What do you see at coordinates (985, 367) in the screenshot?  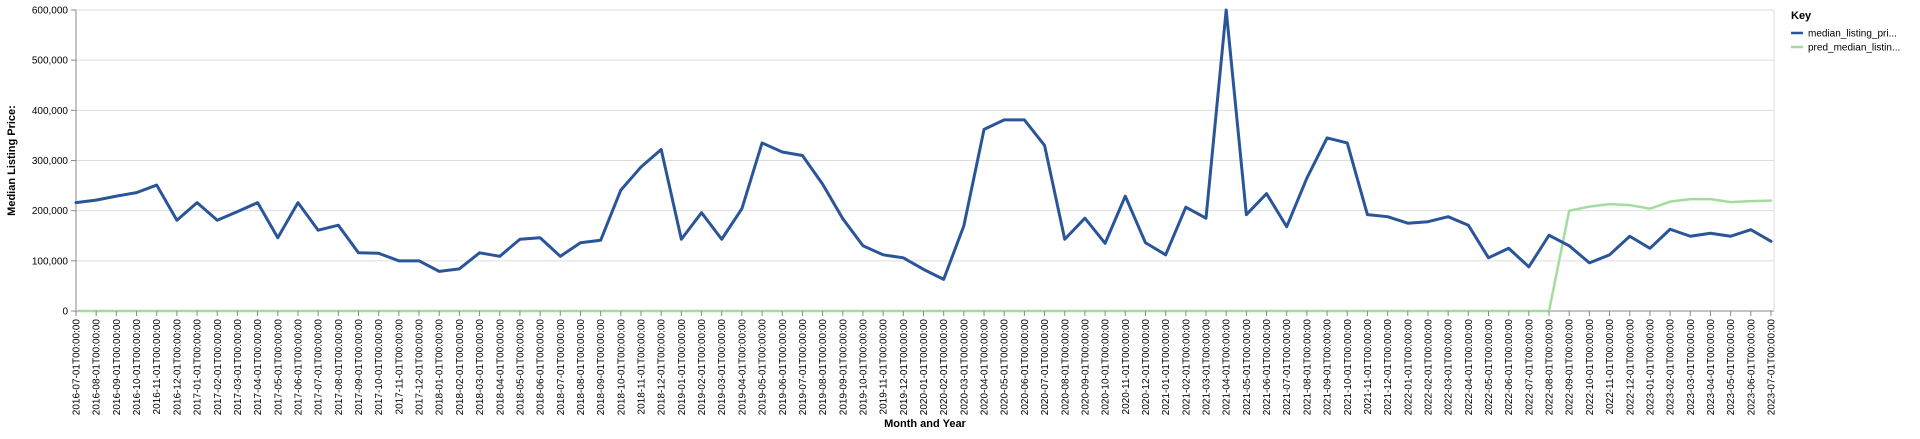 I see `x-tick-label: 2020-04-01T00:00:00` at bounding box center [985, 367].